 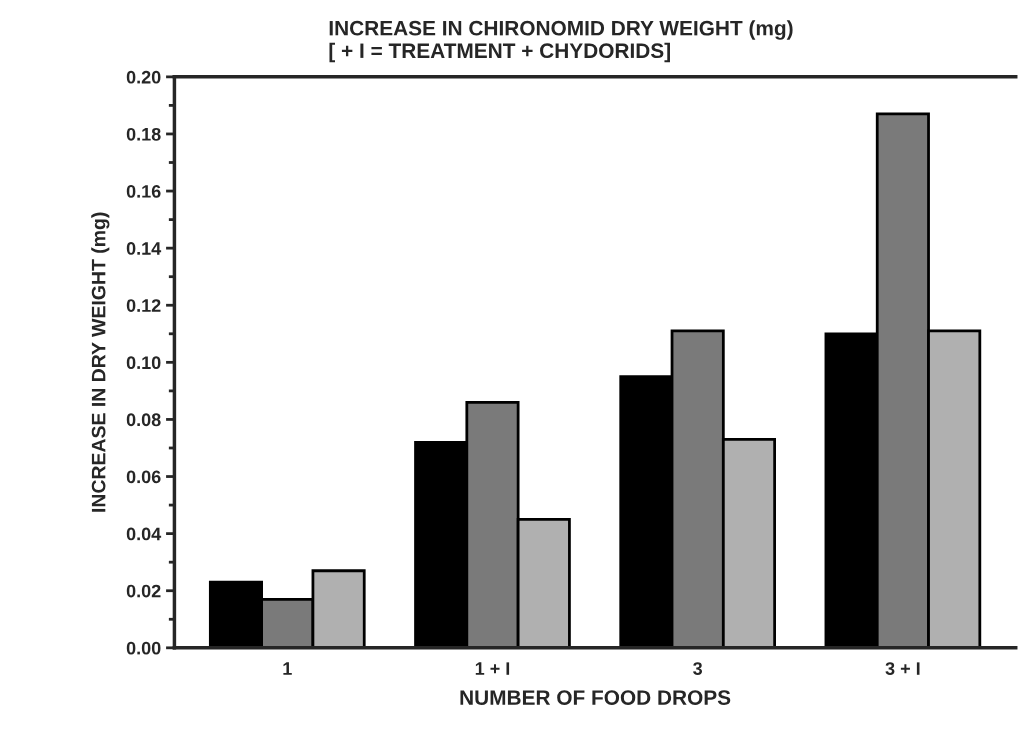 I want to click on y-tick-label: 0.18, so click(x=143, y=134).